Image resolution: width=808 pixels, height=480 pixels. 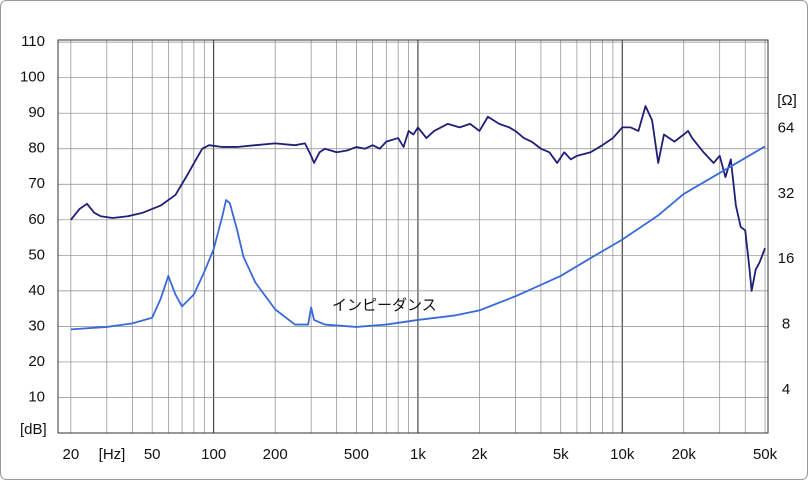 I want to click on y2-tick-label: 4, so click(x=786, y=389).